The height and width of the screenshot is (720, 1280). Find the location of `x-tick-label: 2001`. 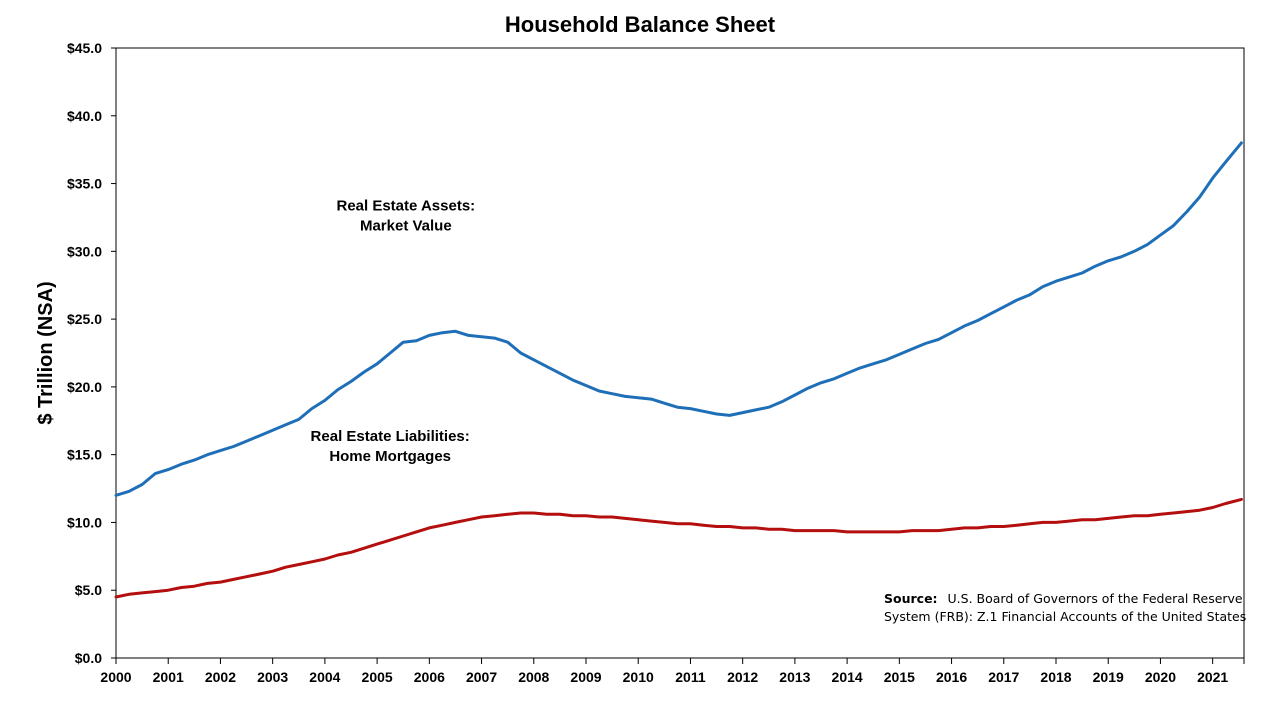

x-tick-label: 2001 is located at coordinates (168, 677).